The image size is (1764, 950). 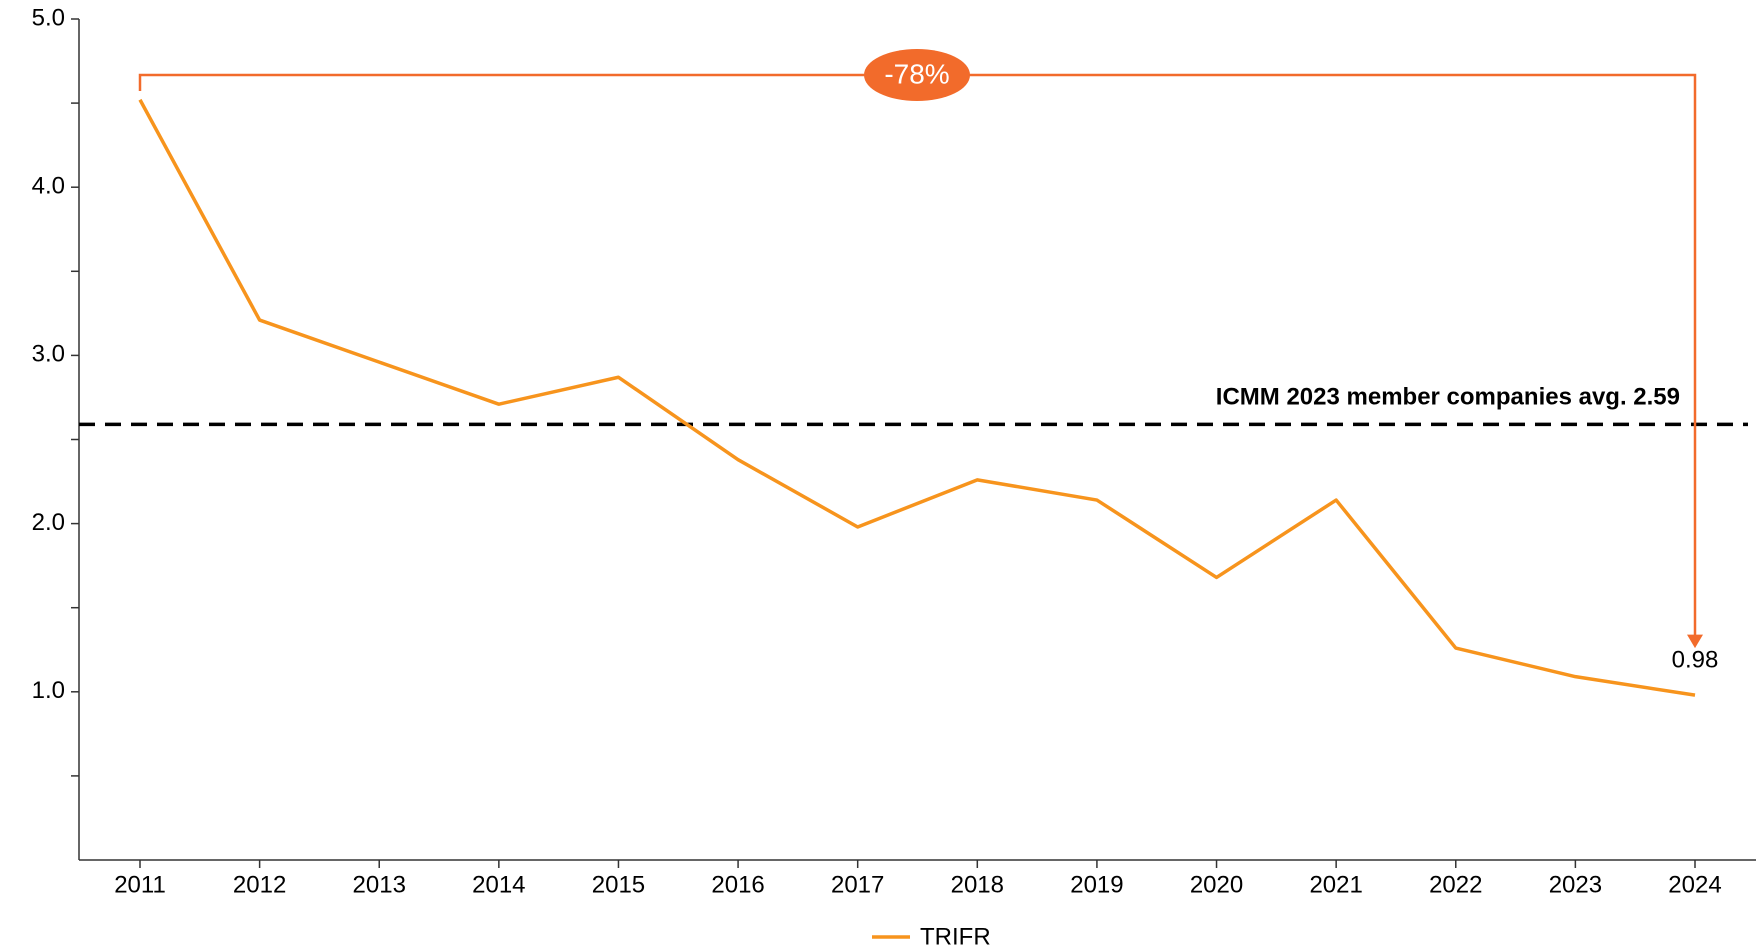 What do you see at coordinates (48, 690) in the screenshot?
I see `y-tick-label: 1.0` at bounding box center [48, 690].